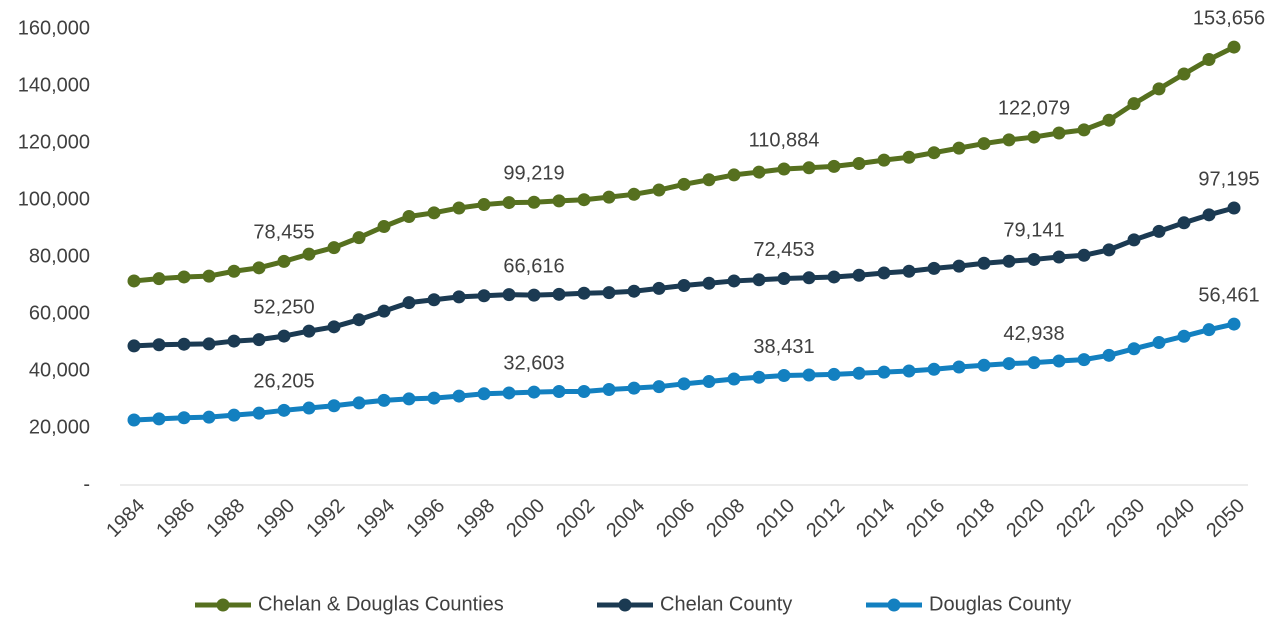 This screenshot has height=620, width=1287. I want to click on x-tick-label: 2050, so click(1225, 518).